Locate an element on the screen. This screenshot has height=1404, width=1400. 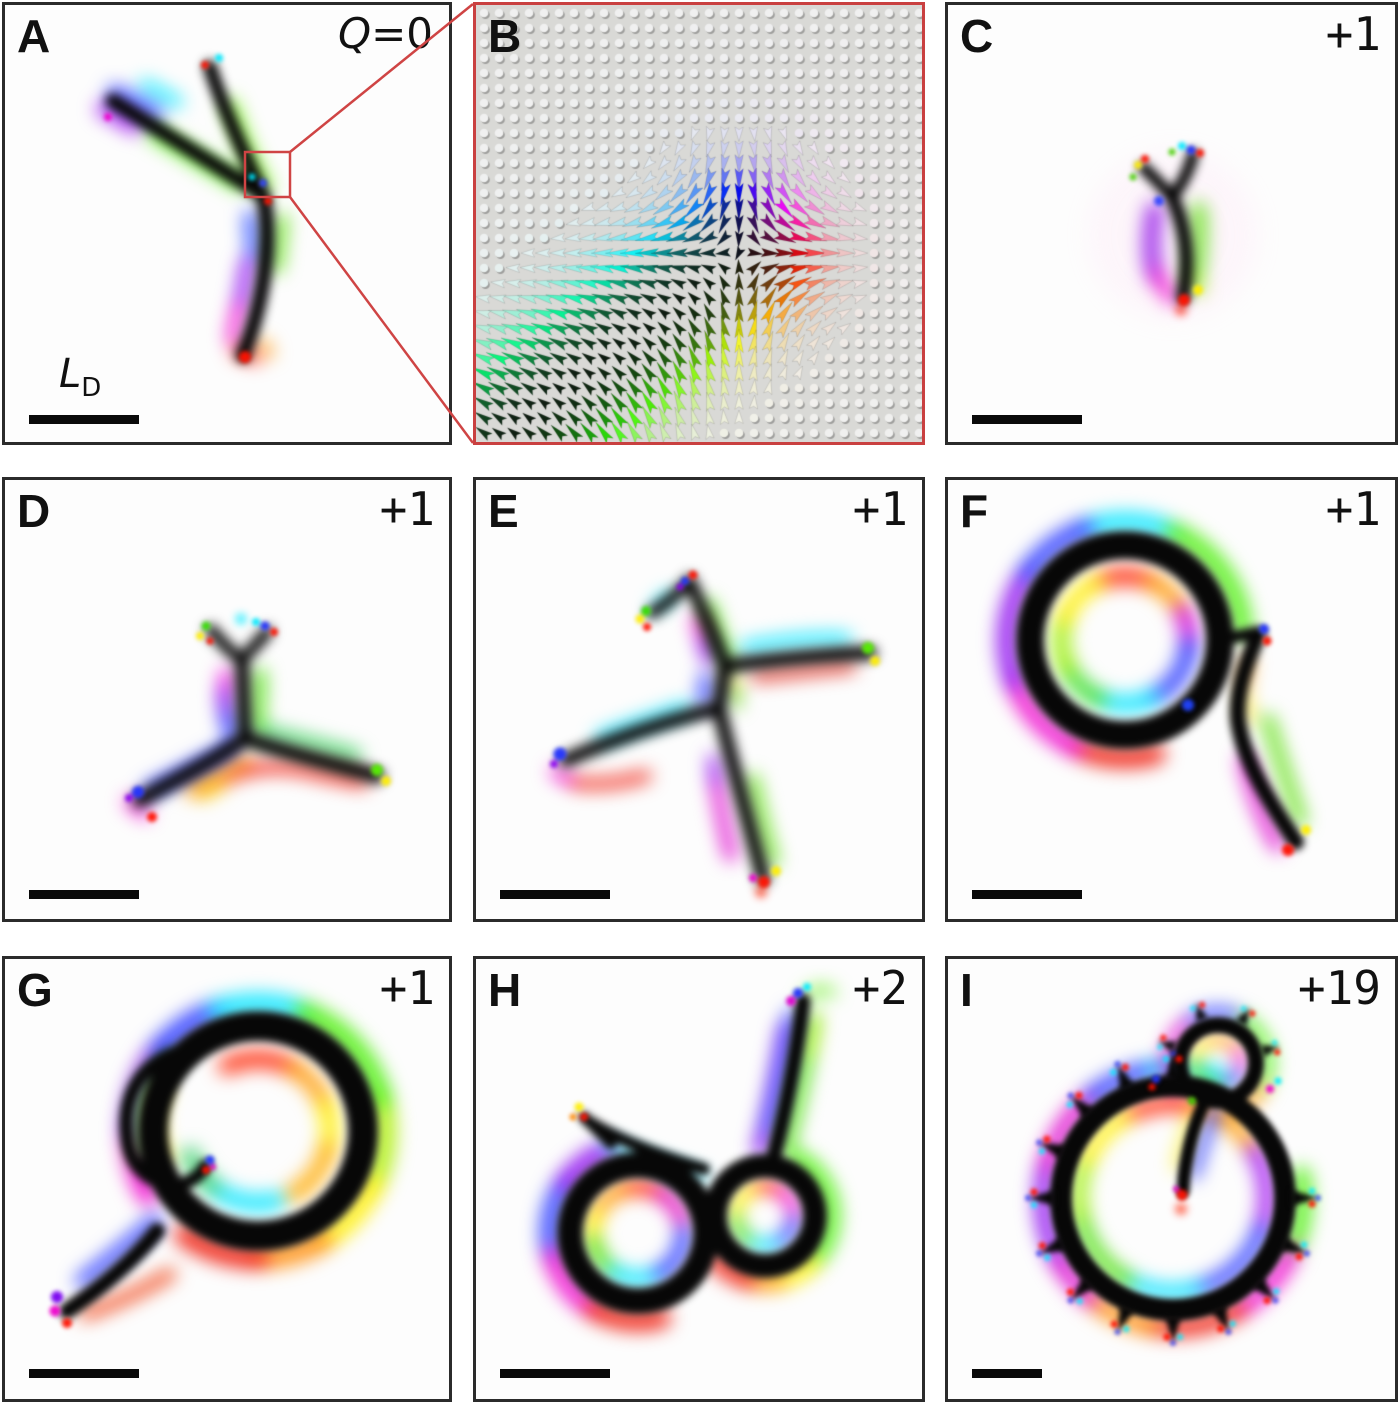
soliton-spiral-ring is located at coordinates (222, 1160).